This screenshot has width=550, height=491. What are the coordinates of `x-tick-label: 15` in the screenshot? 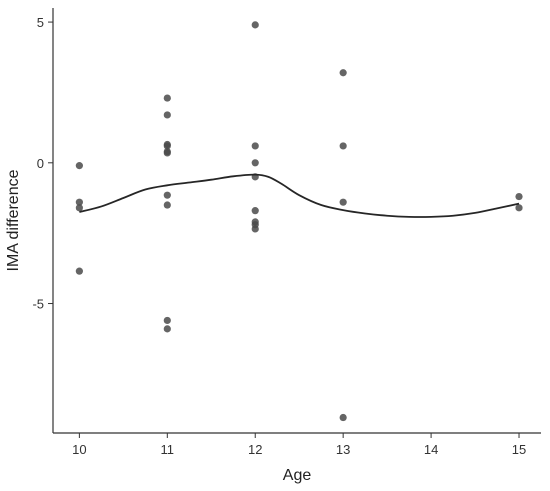 It's located at (519, 449).